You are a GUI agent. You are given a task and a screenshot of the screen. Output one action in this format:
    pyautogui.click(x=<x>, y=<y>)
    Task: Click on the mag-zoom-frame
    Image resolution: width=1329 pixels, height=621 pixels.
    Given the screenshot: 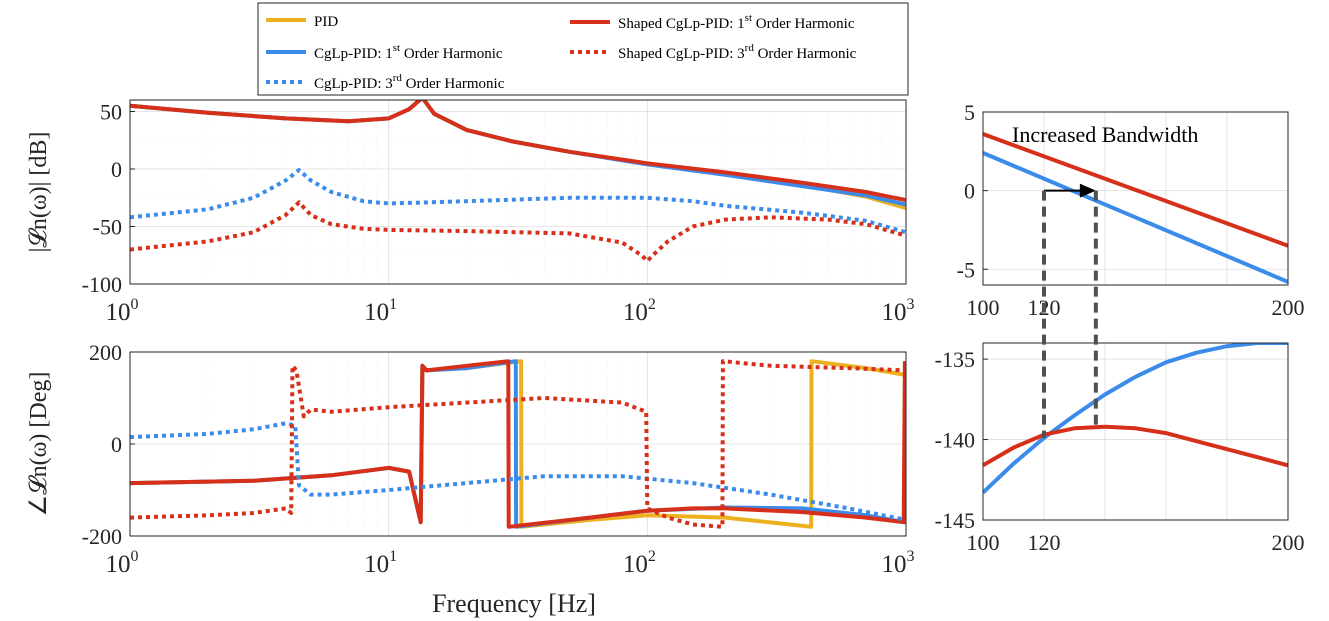 What is the action you would take?
    pyautogui.click(x=1135, y=198)
    